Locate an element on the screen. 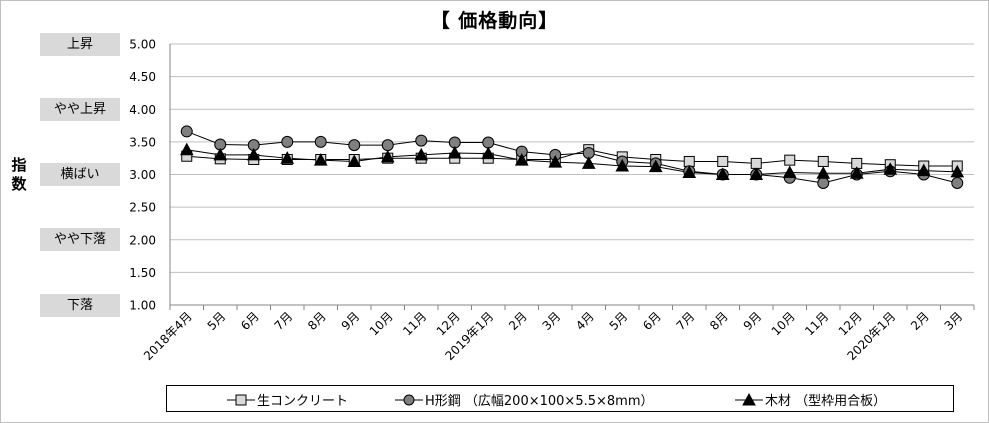  y-tick-label: 2.00 is located at coordinates (142, 240).